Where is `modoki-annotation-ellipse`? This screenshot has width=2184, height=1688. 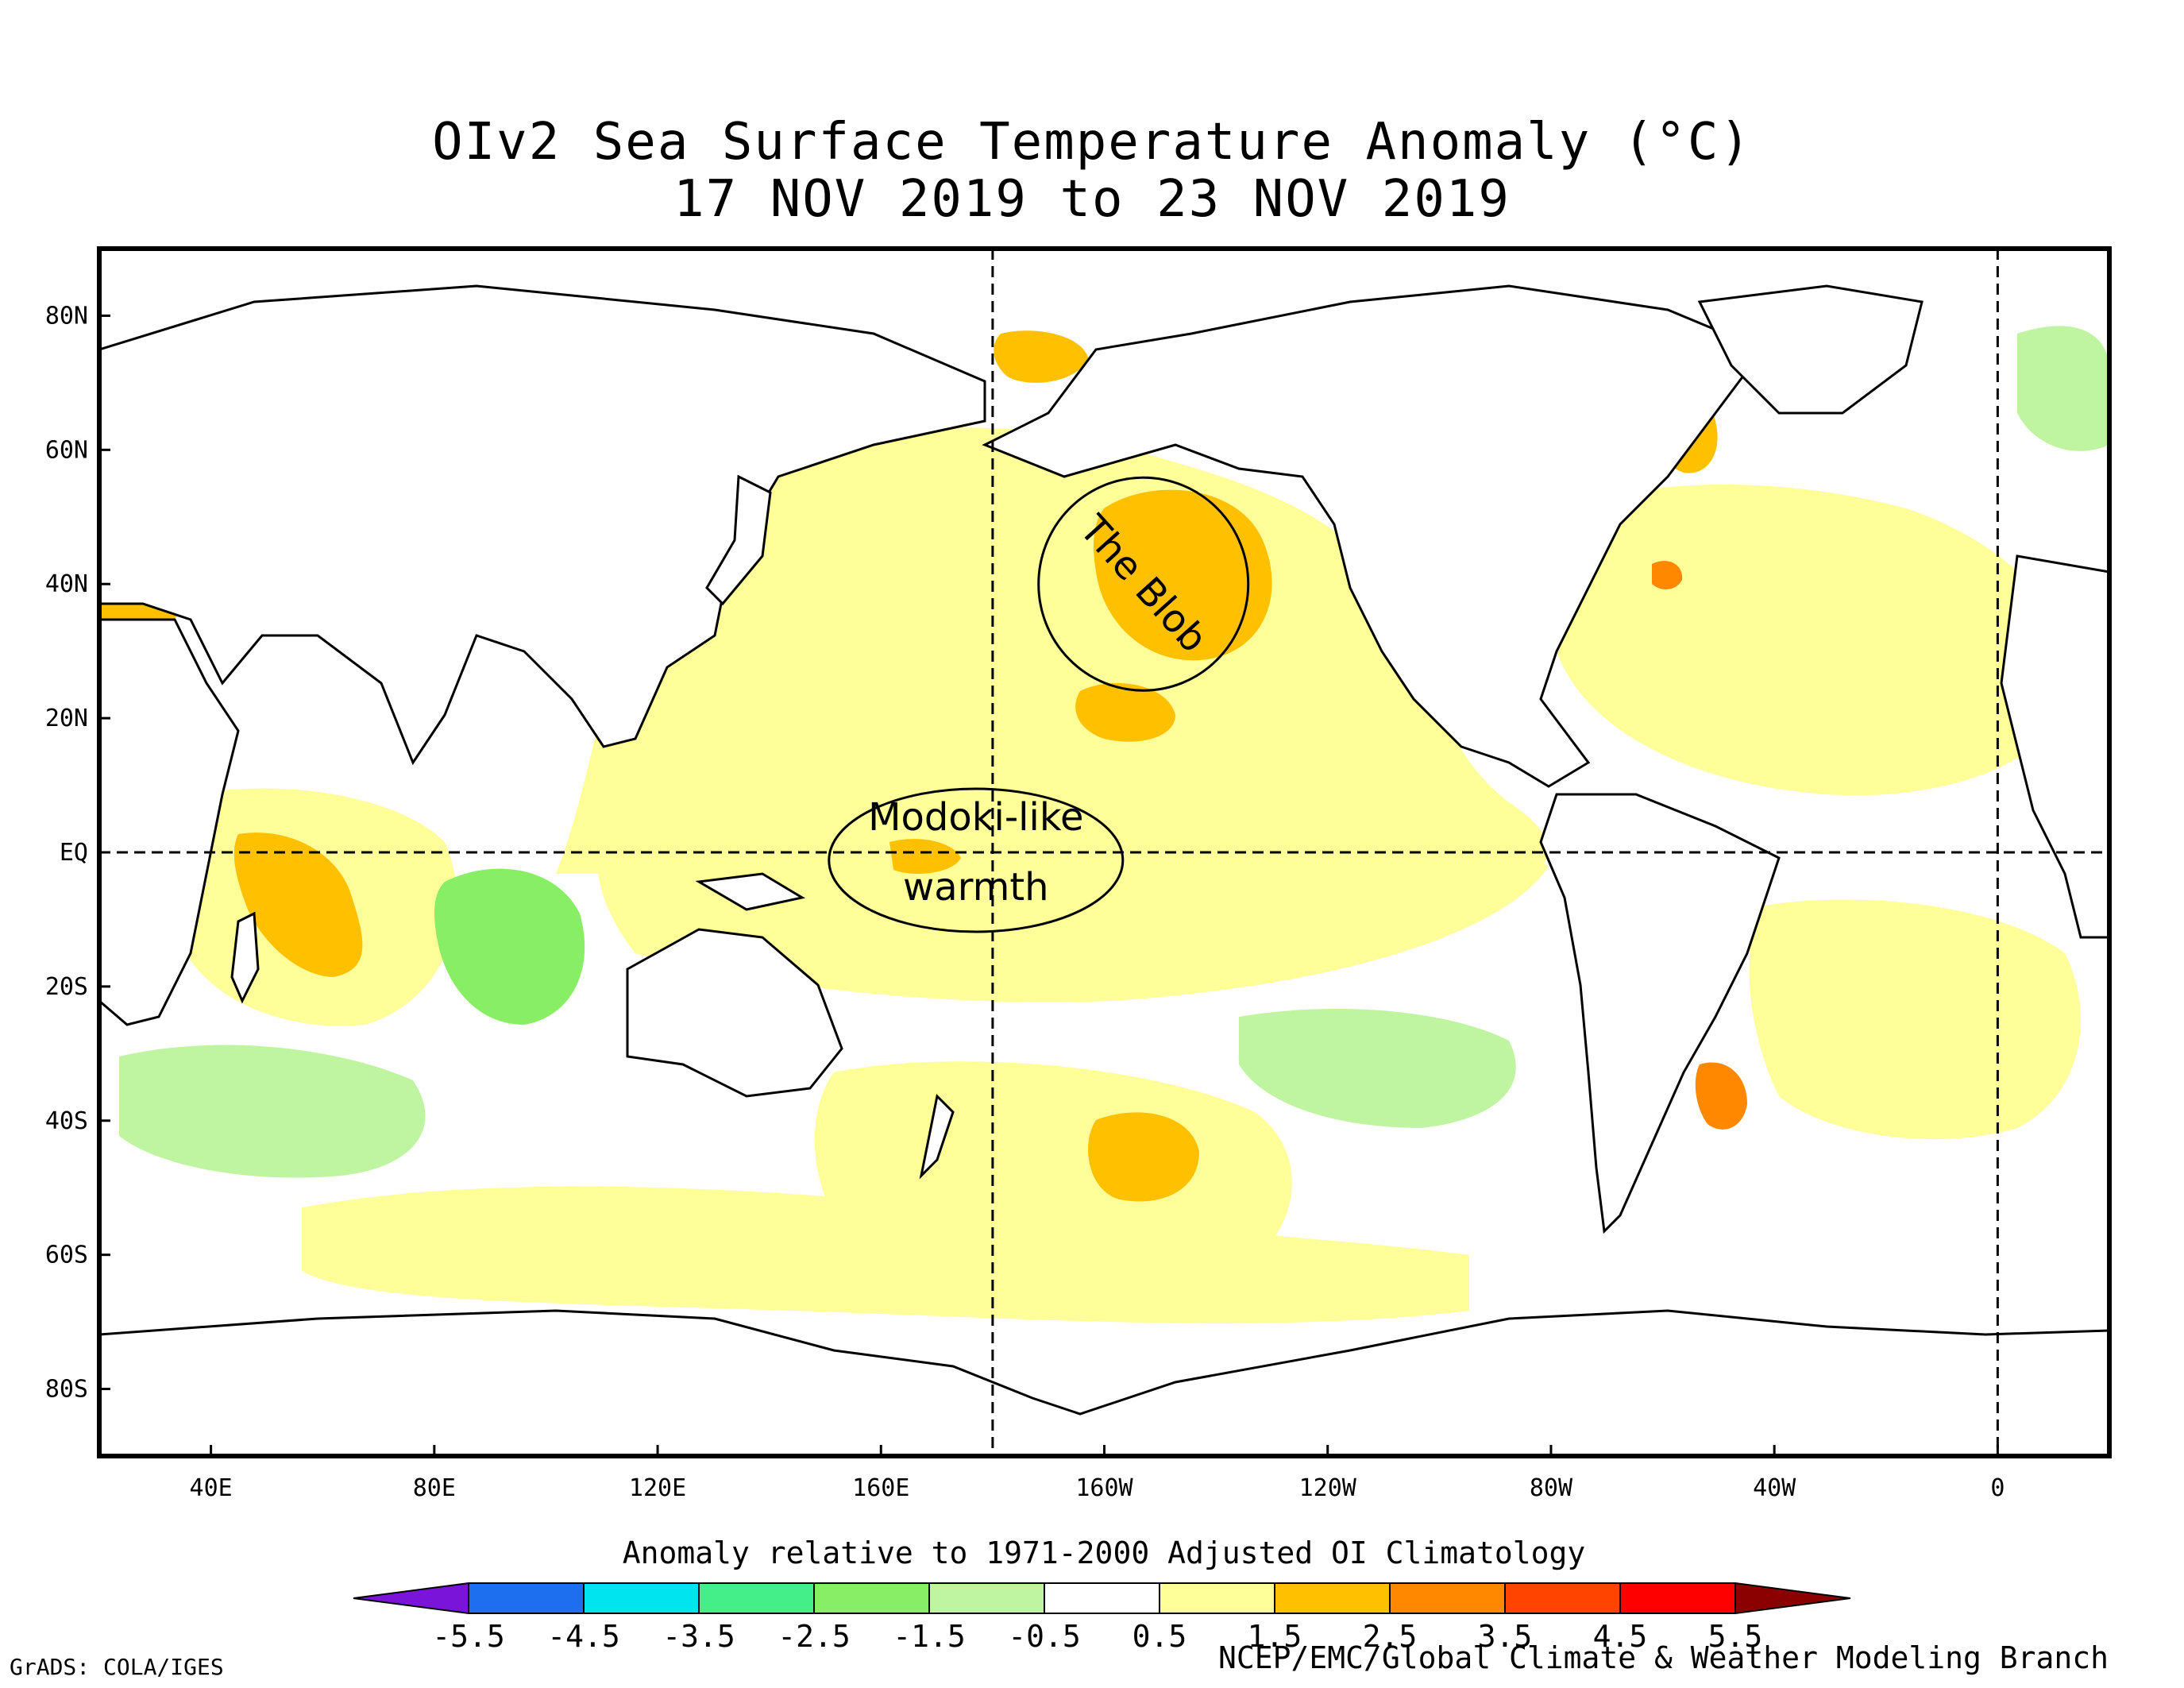 modoki-annotation-ellipse is located at coordinates (976, 860).